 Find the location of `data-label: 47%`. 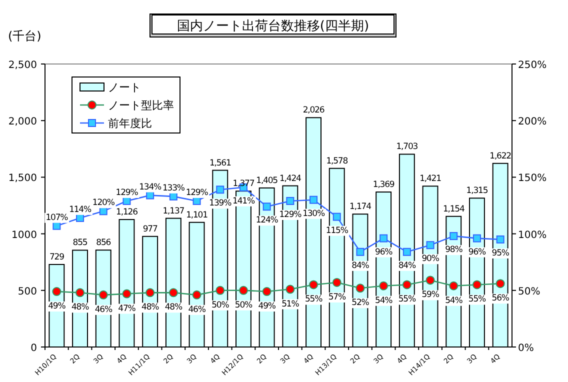

data-label: 47% is located at coordinates (127, 309).